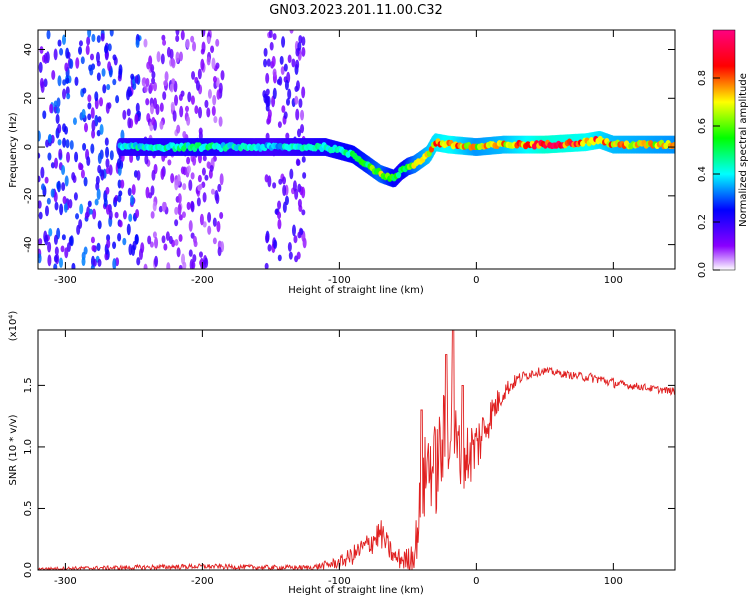 This screenshot has width=750, height=600. I want to click on snr-x-tick-label: 0, so click(476, 581).